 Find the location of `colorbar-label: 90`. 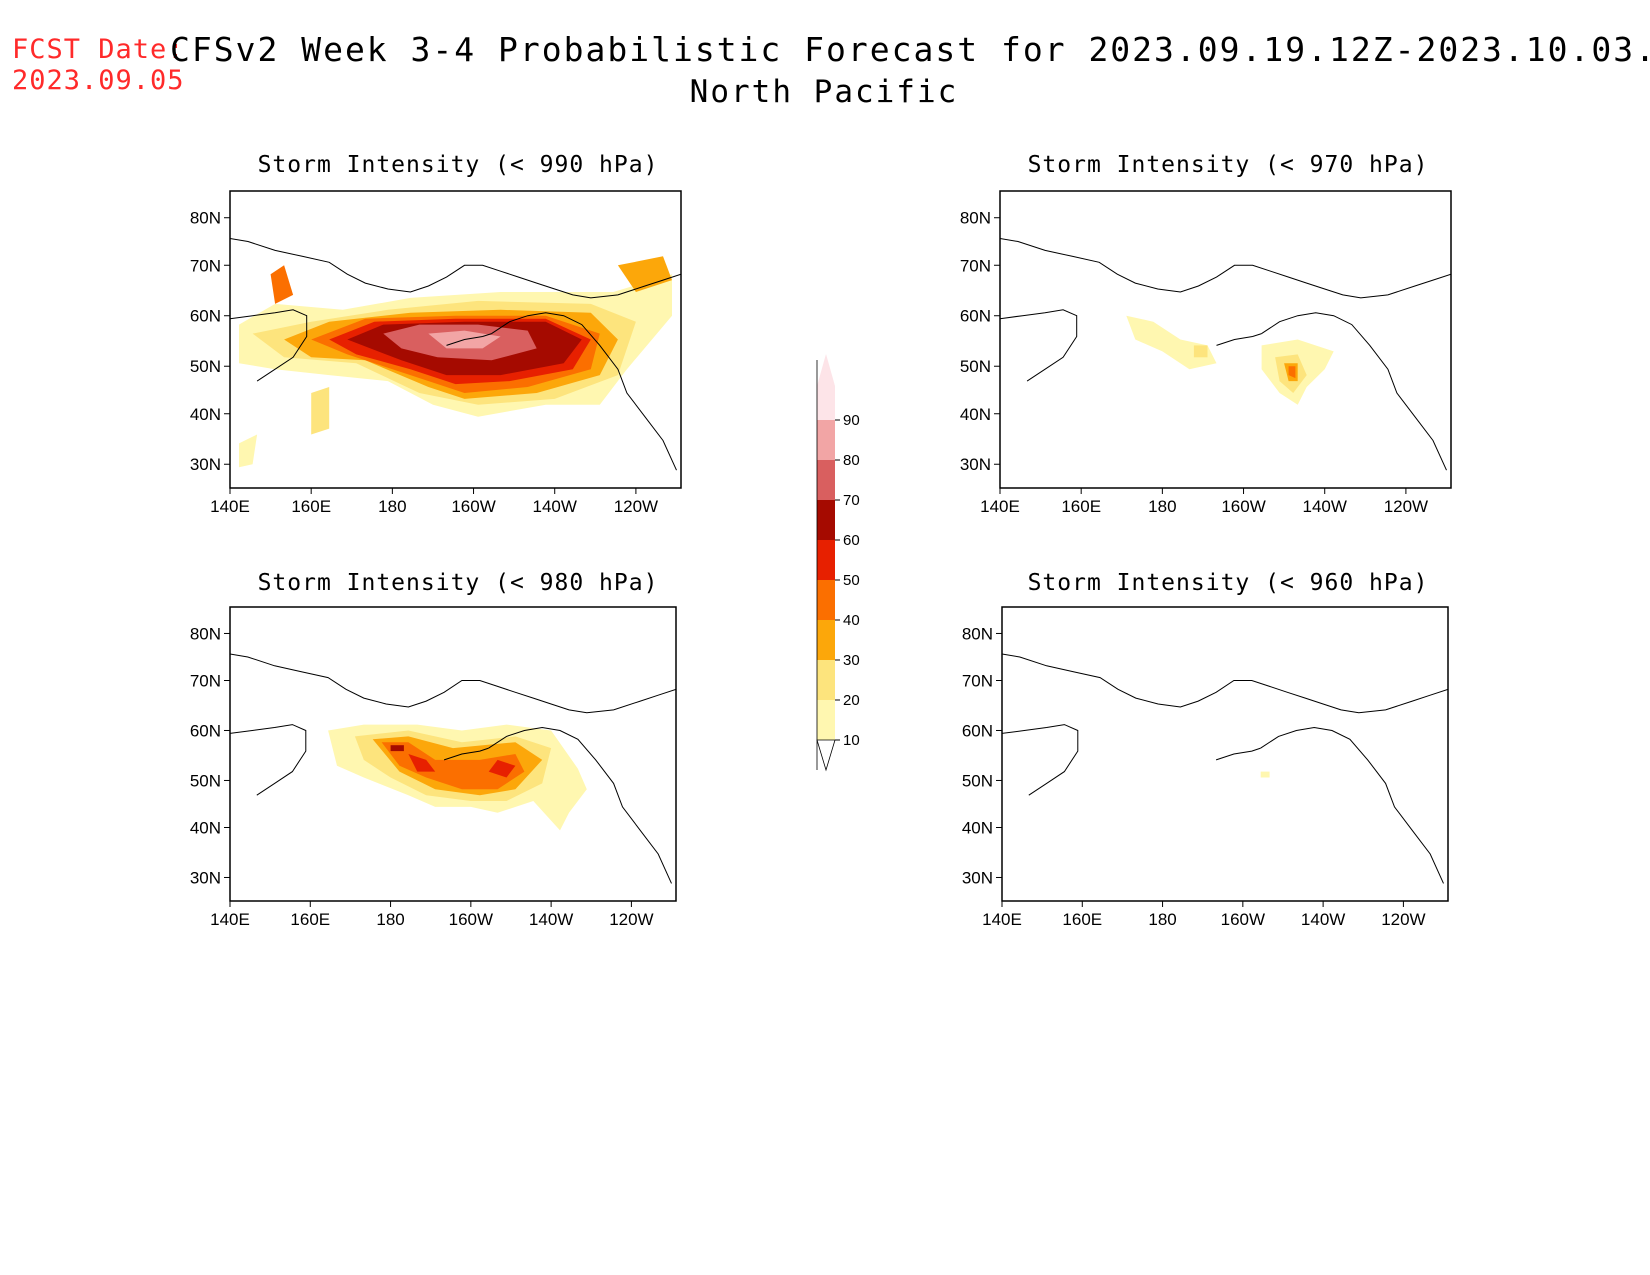

colorbar-label: 90 is located at coordinates (851, 420).